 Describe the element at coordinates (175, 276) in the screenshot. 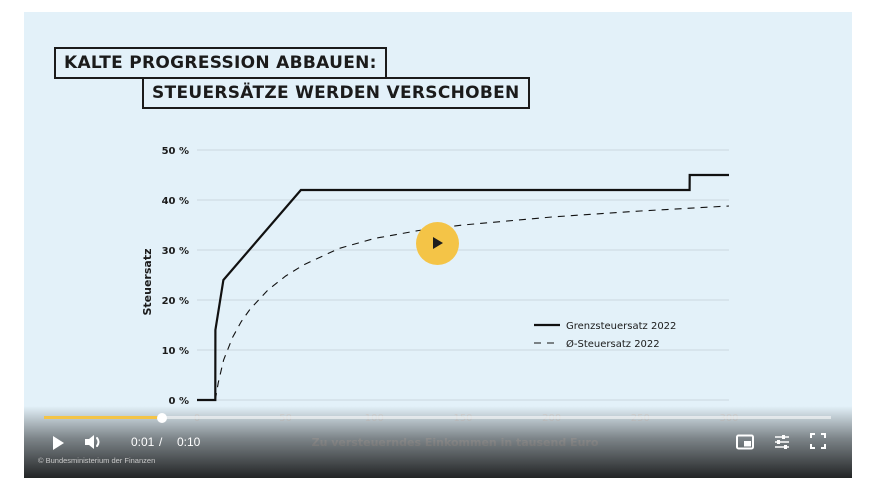

I see `y-tick-labels: 0 % 10 % 20 % 30 % 40 % 50 %` at that location.